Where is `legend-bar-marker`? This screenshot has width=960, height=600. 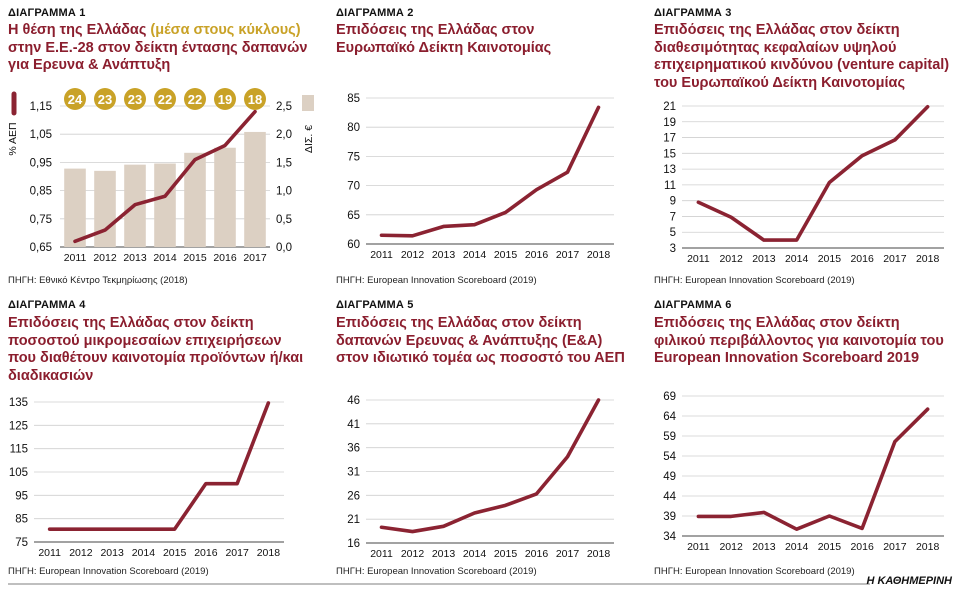
legend-bar-marker is located at coordinates (308, 103).